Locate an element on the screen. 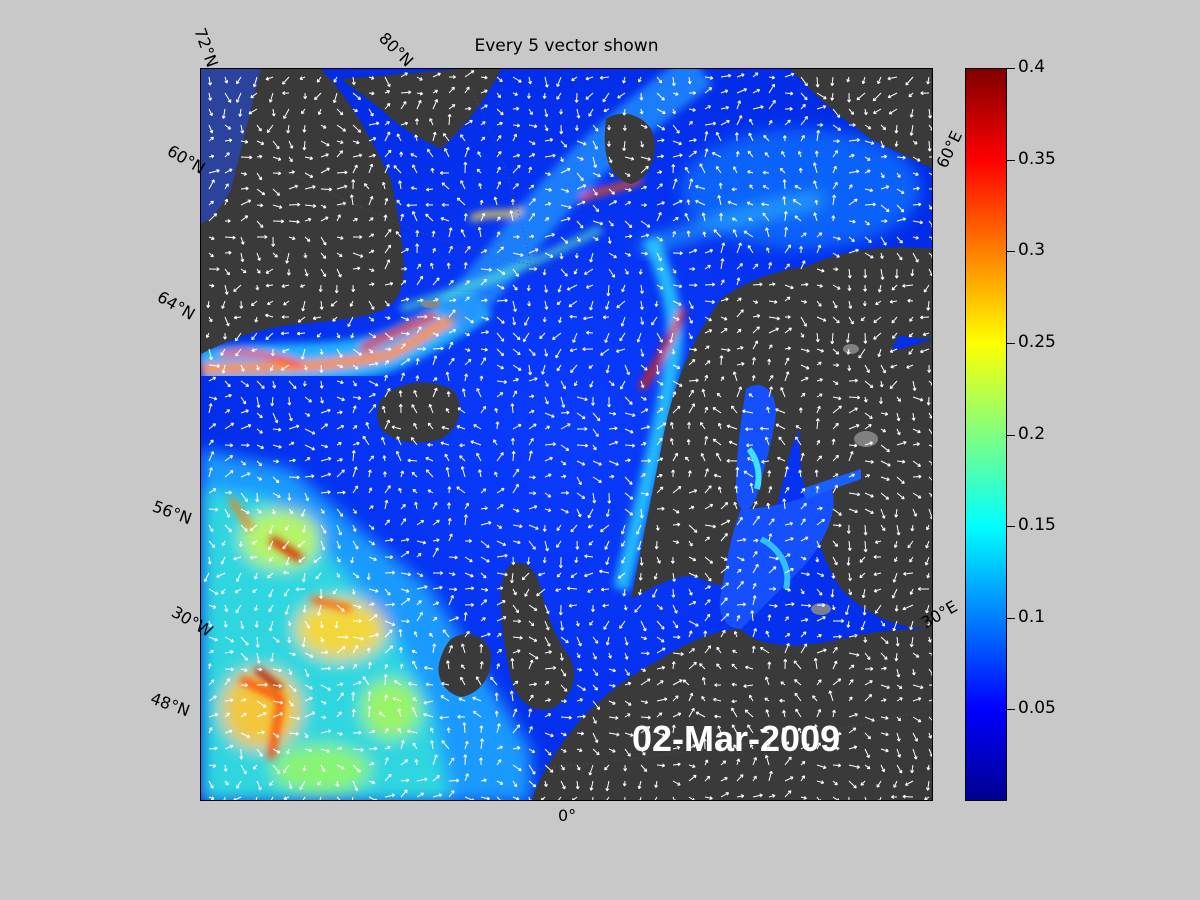 The height and width of the screenshot is (900, 1200). kola-land is located at coordinates (866, 293).